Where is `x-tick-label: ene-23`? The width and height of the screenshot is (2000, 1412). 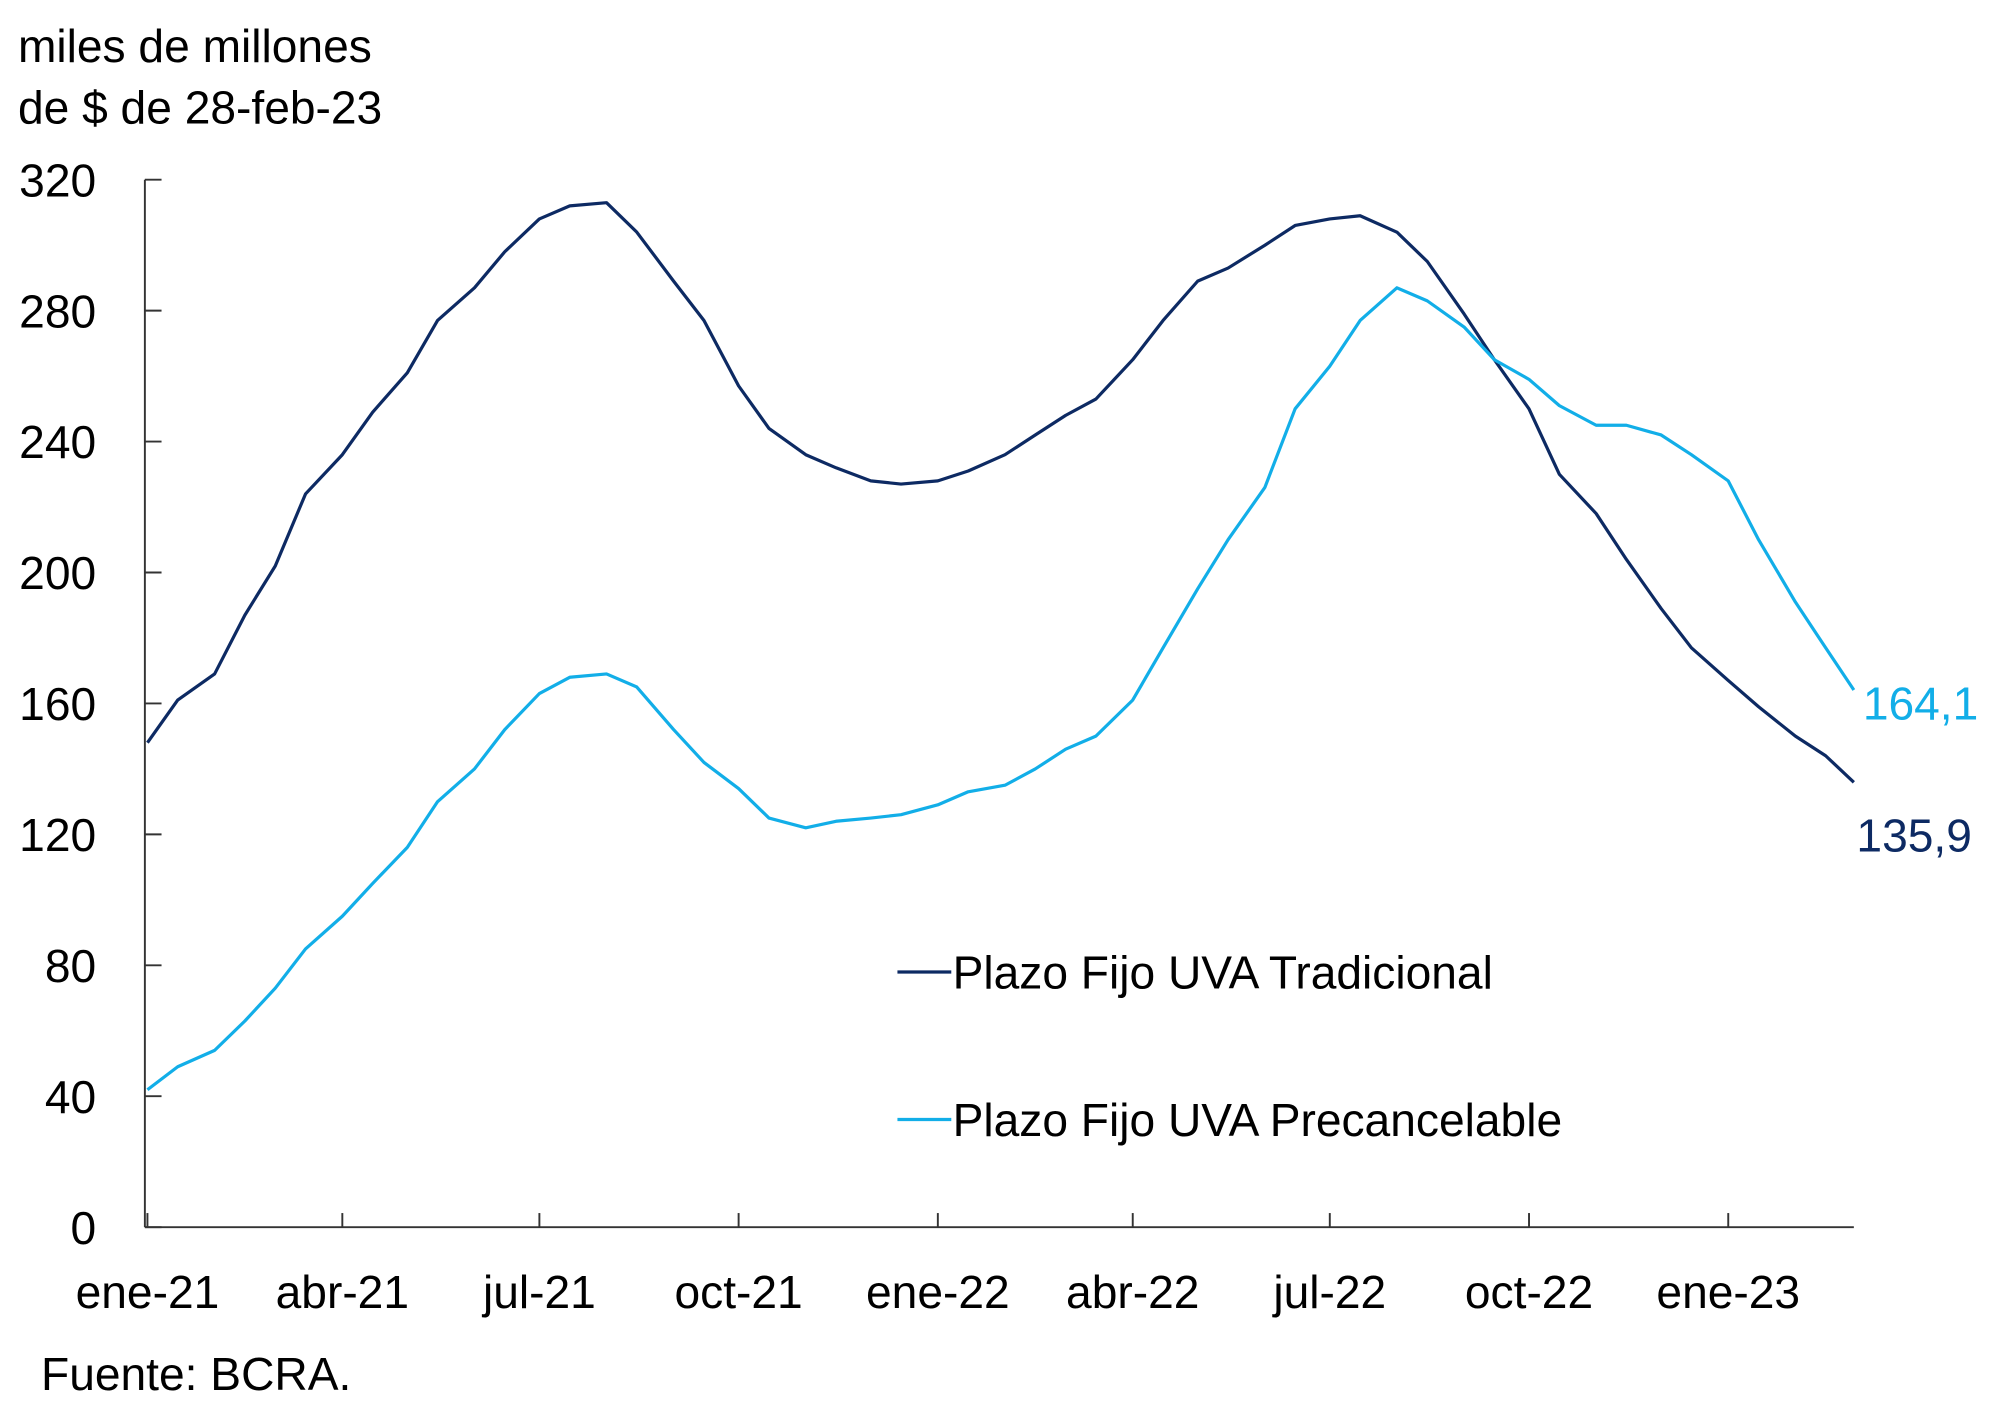 x-tick-label: ene-23 is located at coordinates (1728, 1292).